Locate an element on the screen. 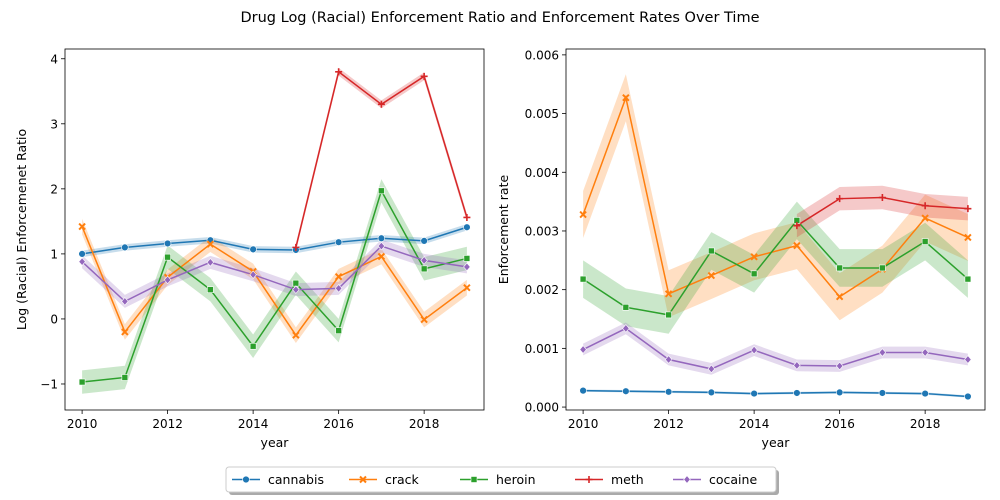 This screenshot has width=1000, height=500. legend-marker-meth is located at coordinates (589, 479).